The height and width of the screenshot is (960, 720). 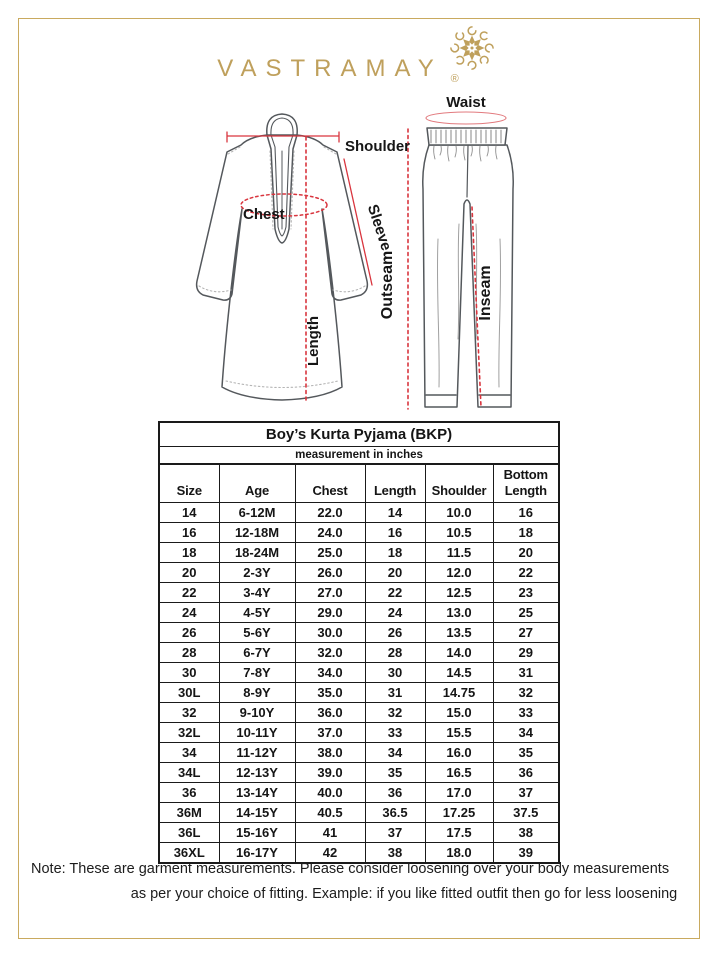 I want to click on cell-length: 26, so click(x=395, y=632).